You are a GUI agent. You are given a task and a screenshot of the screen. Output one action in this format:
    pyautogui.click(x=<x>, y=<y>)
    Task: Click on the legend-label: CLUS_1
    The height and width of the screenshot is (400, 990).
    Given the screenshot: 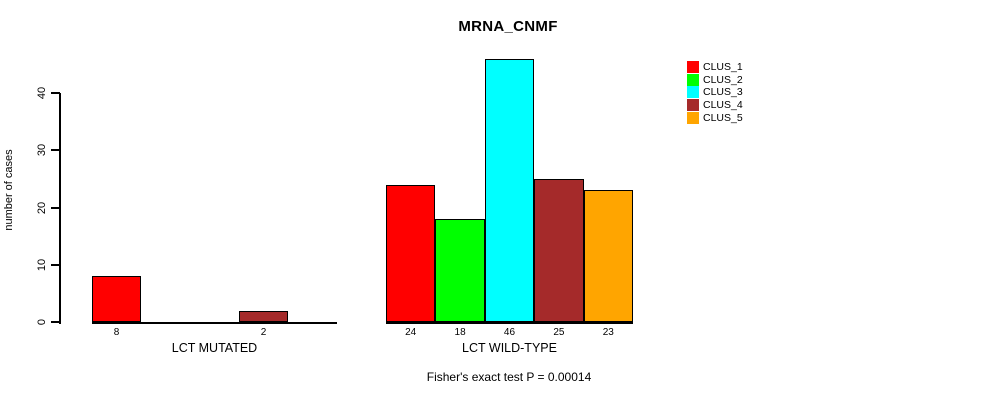 What is the action you would take?
    pyautogui.click(x=723, y=67)
    